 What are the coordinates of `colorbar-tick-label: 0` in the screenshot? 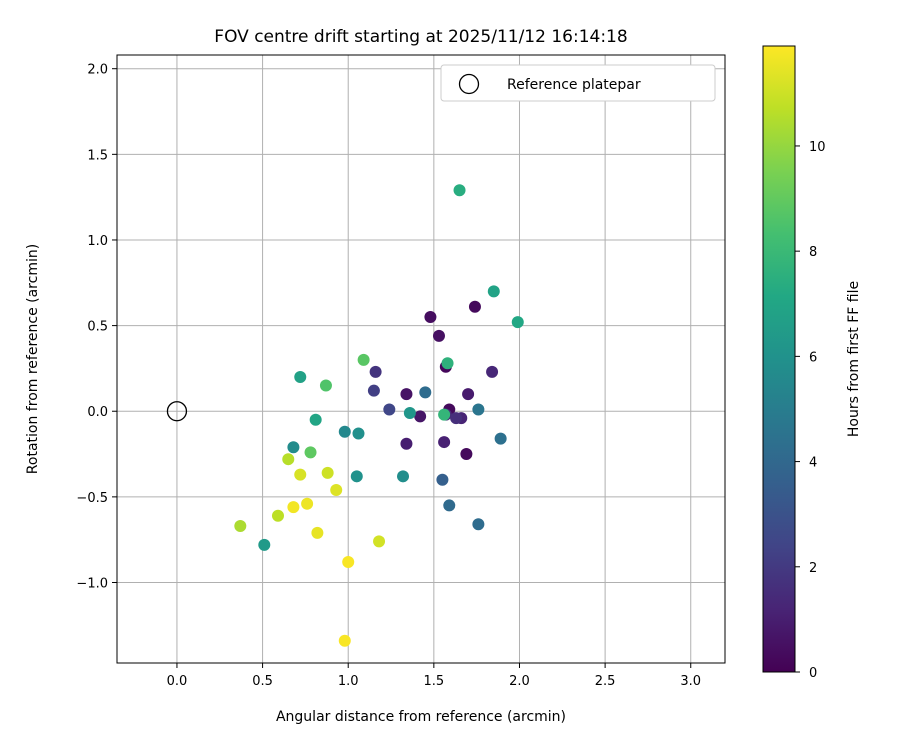 It's located at (813, 673).